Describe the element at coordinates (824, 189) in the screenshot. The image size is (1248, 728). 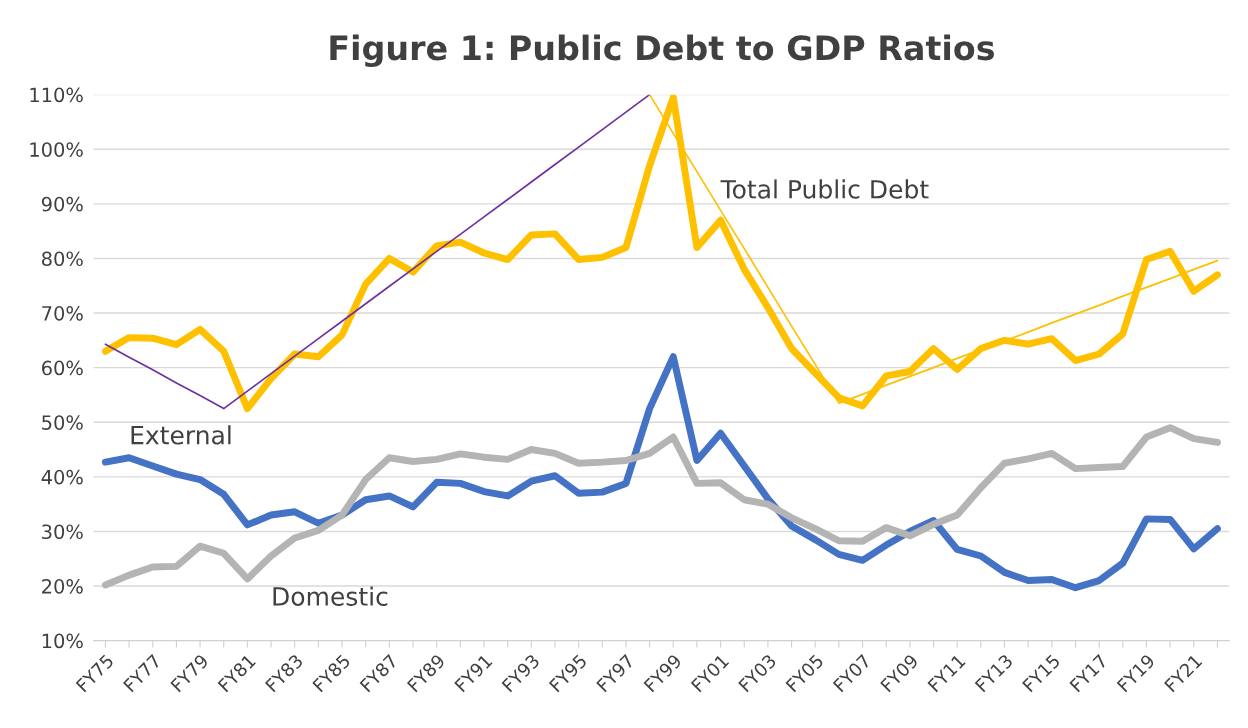
I see `series-label: Total Public Debt` at that location.